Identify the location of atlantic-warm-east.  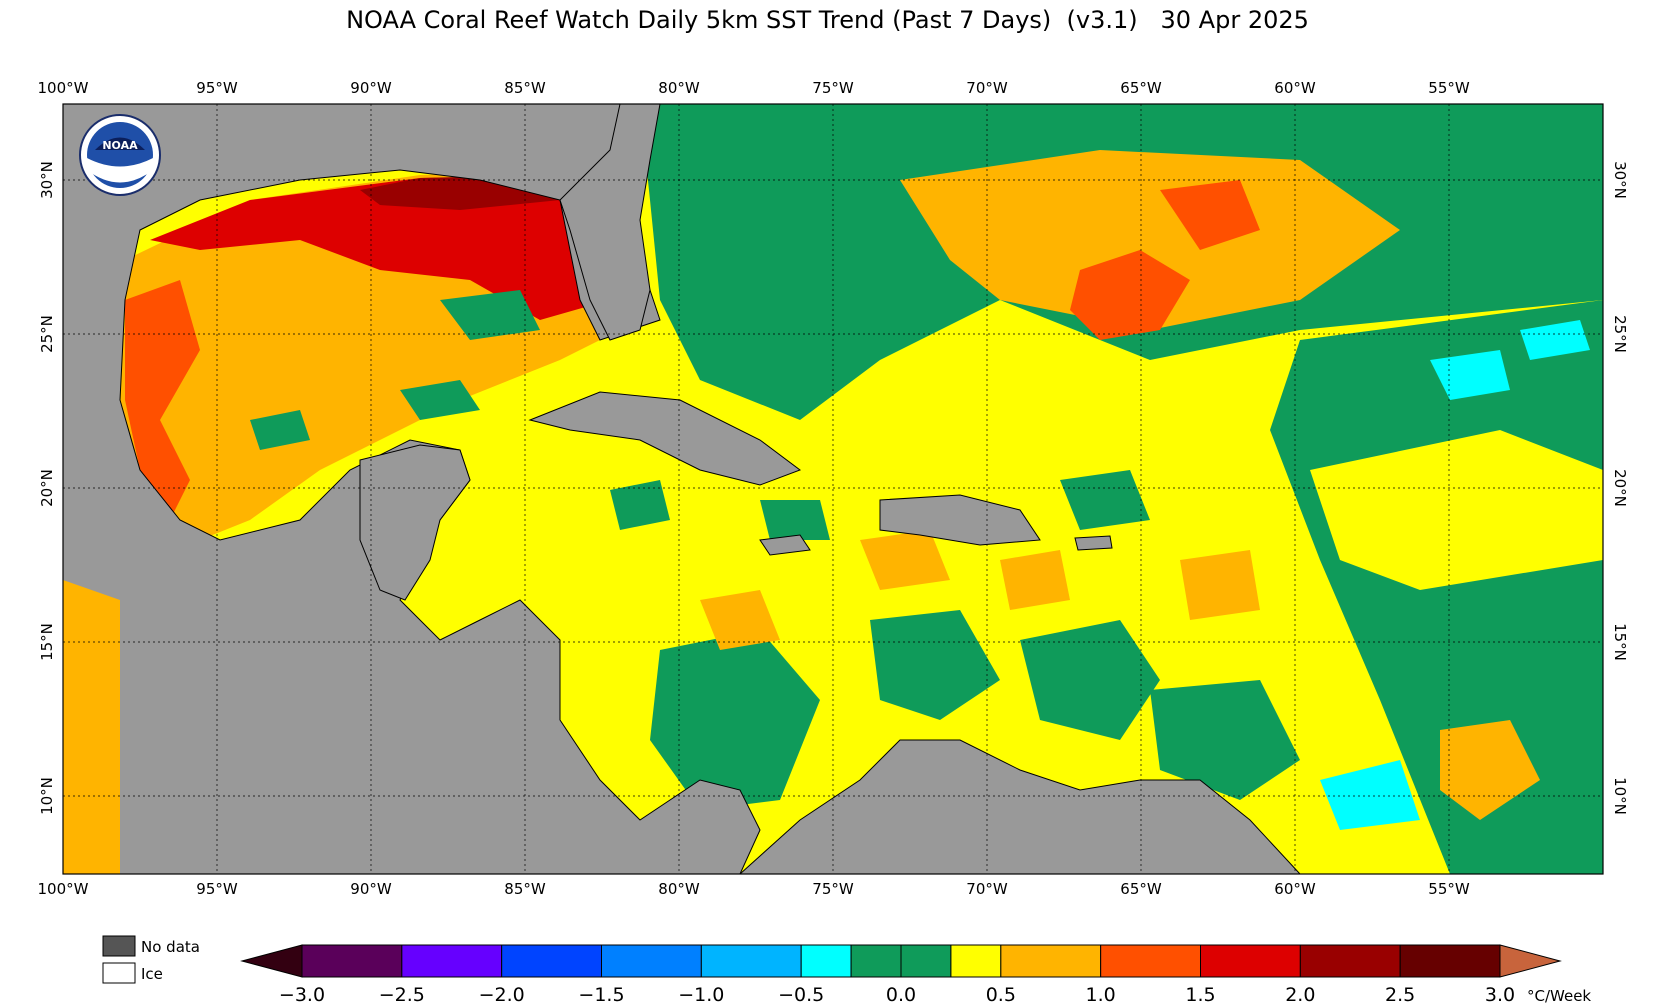
(1490, 770).